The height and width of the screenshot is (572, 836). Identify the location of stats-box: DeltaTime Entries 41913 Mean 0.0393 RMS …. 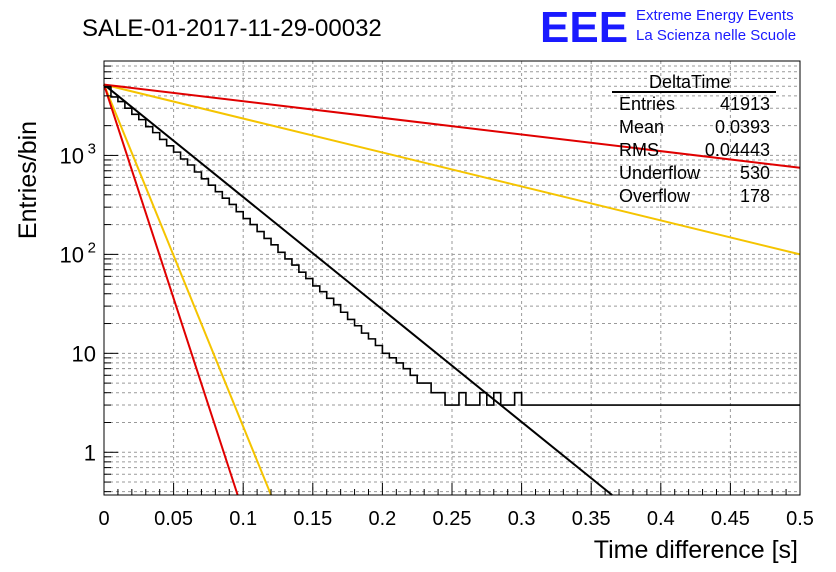
(694, 139).